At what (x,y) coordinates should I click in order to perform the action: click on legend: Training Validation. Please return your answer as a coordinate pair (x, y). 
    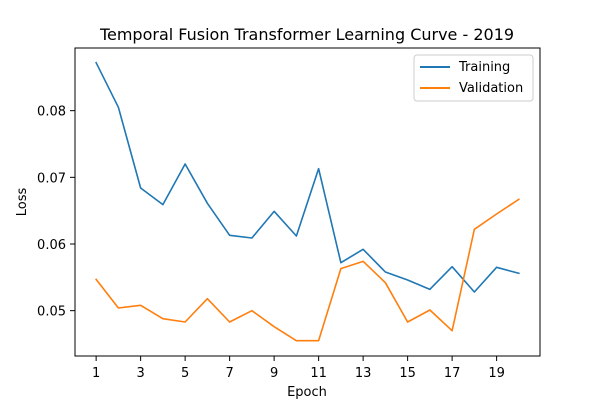
    Looking at the image, I should click on (473, 78).